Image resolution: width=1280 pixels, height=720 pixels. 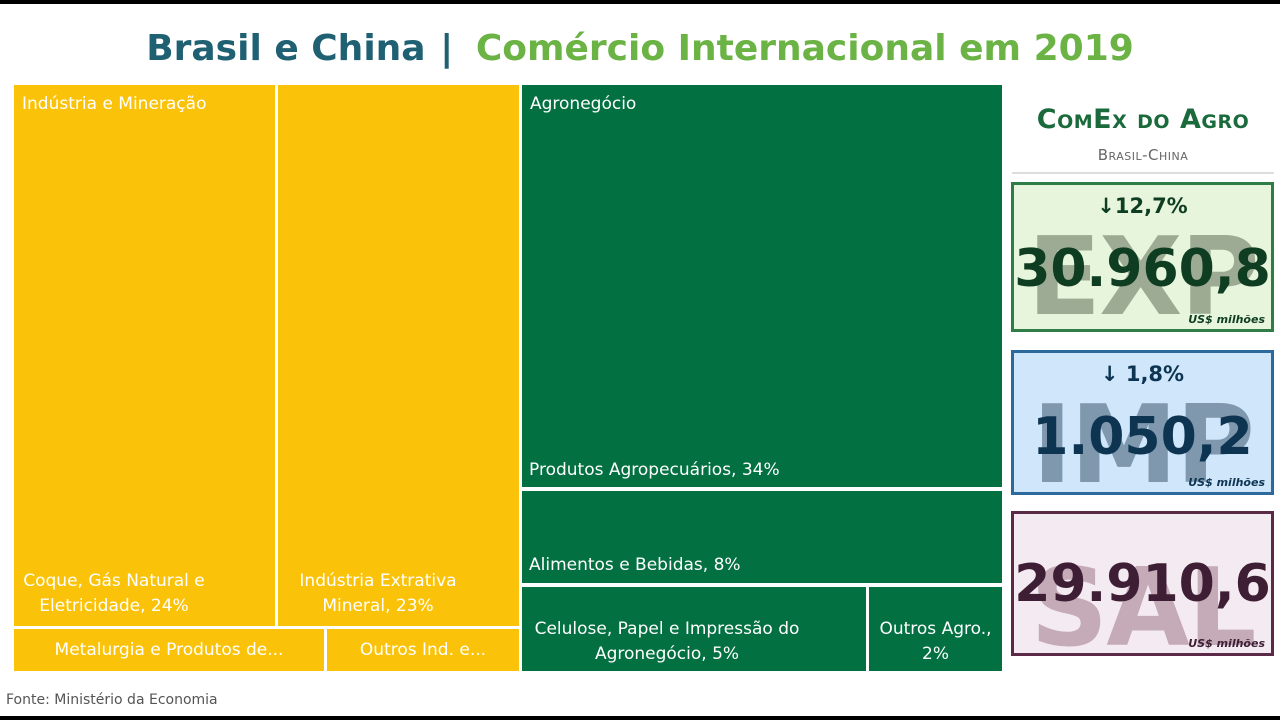 What do you see at coordinates (654, 470) in the screenshot?
I see `tile-label-agropecuarios: Produtos Agropecuários, 34%` at bounding box center [654, 470].